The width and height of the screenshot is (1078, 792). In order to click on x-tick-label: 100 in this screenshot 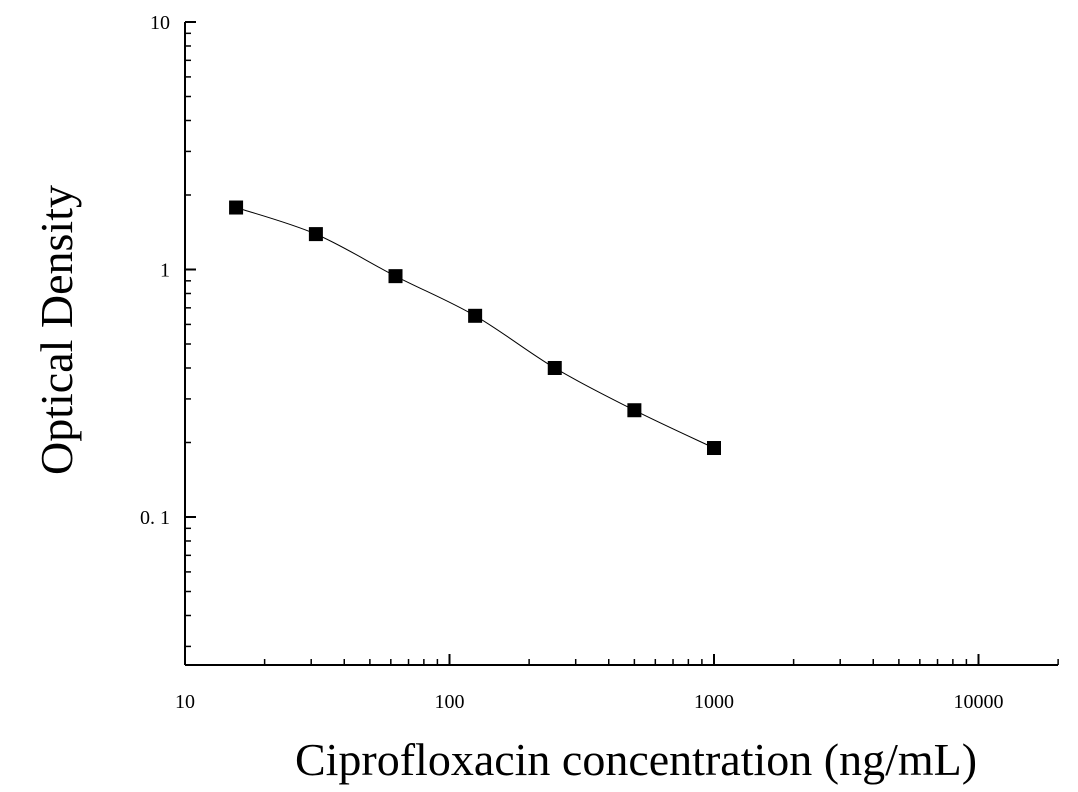, I will do `click(450, 702)`.